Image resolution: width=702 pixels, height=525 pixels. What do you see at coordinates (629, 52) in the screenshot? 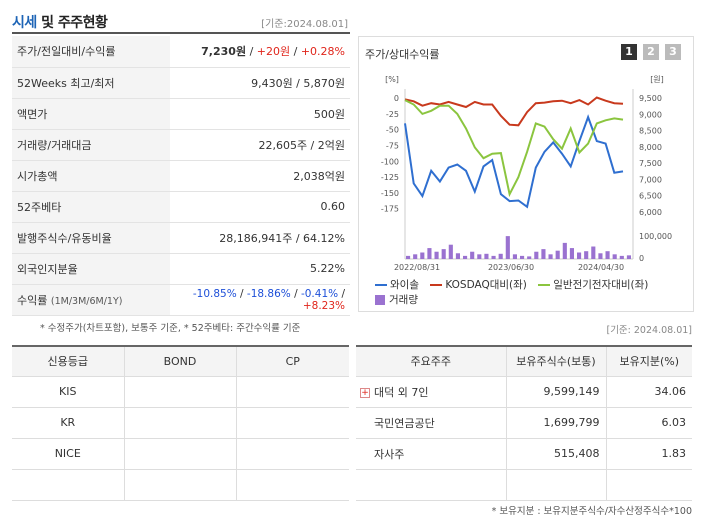
I see `chart-page-1-button: 1` at bounding box center [629, 52].